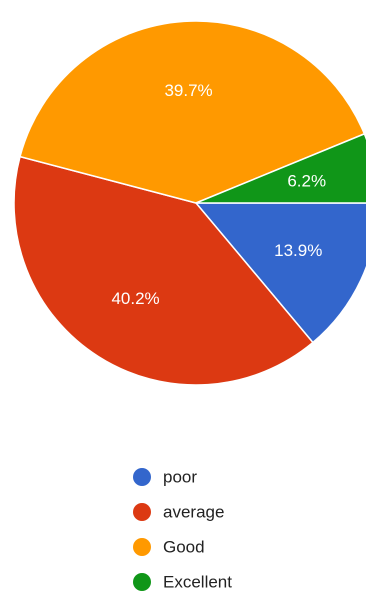 The height and width of the screenshot is (601, 366). What do you see at coordinates (280, 168) in the screenshot?
I see `pie-slice-excellent` at bounding box center [280, 168].